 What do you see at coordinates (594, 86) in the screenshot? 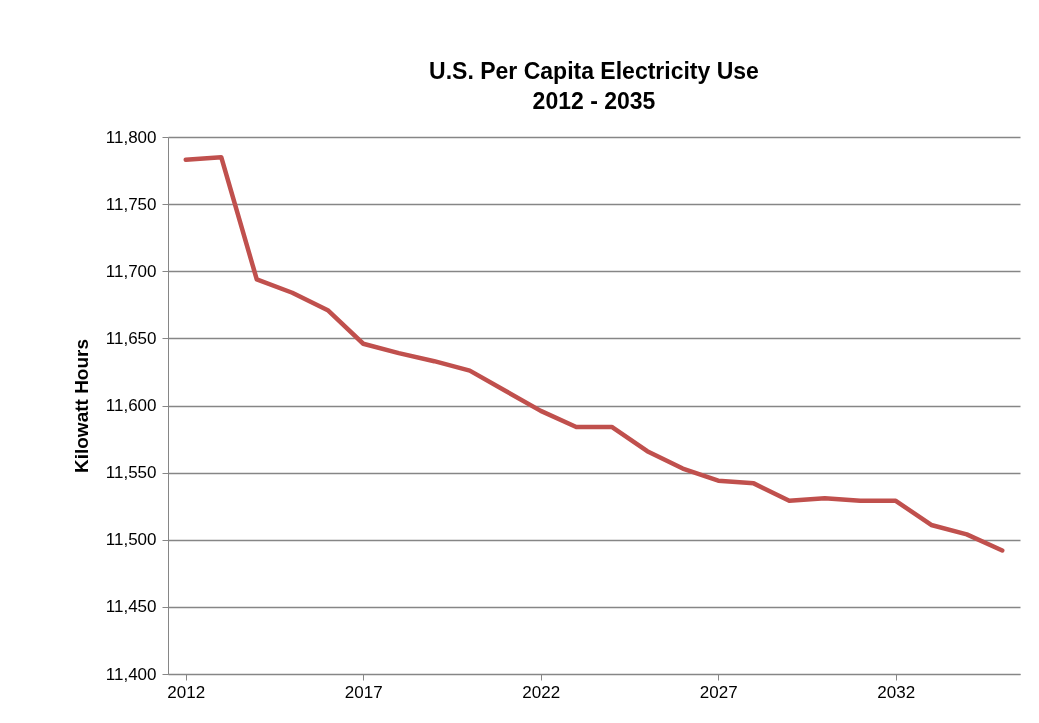
I see `chart-title: U.S. Per Capita Electricity Use 2012 - 2035` at bounding box center [594, 86].